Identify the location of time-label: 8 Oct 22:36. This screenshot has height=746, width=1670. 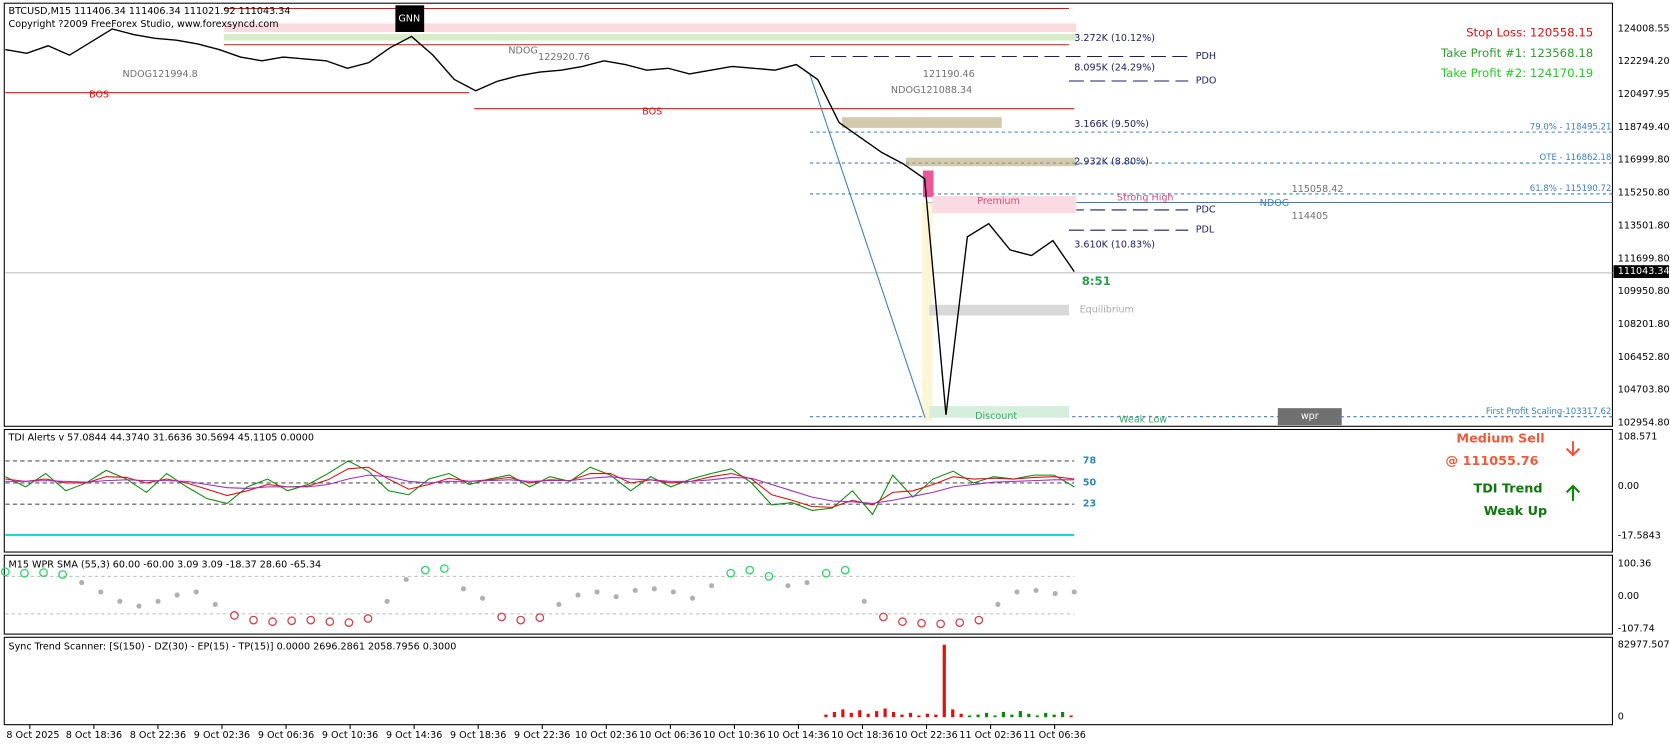
(158, 735).